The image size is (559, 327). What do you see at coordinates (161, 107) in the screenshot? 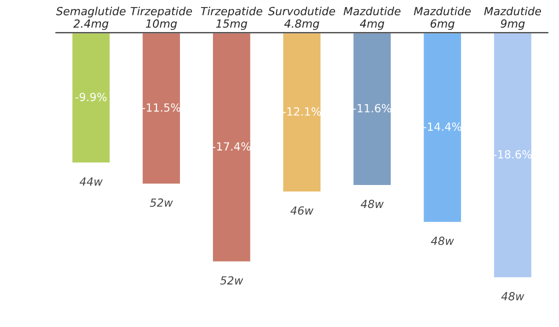
I see `data-label: -11.5%` at bounding box center [161, 107].